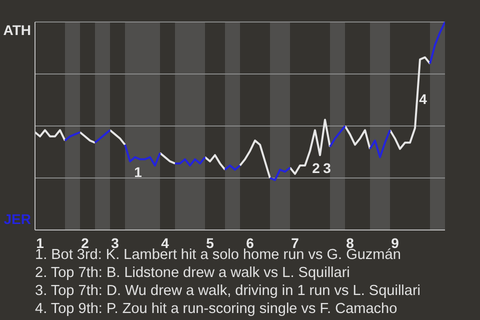 This screenshot has height=320, width=480. I want to click on annotation: 4, so click(423, 99).